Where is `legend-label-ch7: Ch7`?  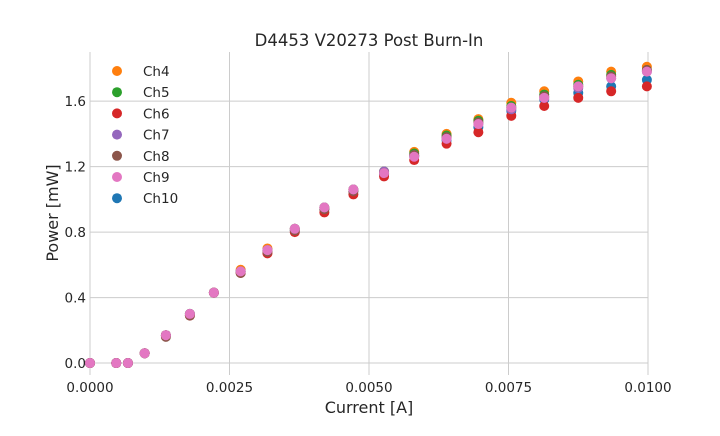 legend-label-ch7: Ch7 is located at coordinates (156, 136).